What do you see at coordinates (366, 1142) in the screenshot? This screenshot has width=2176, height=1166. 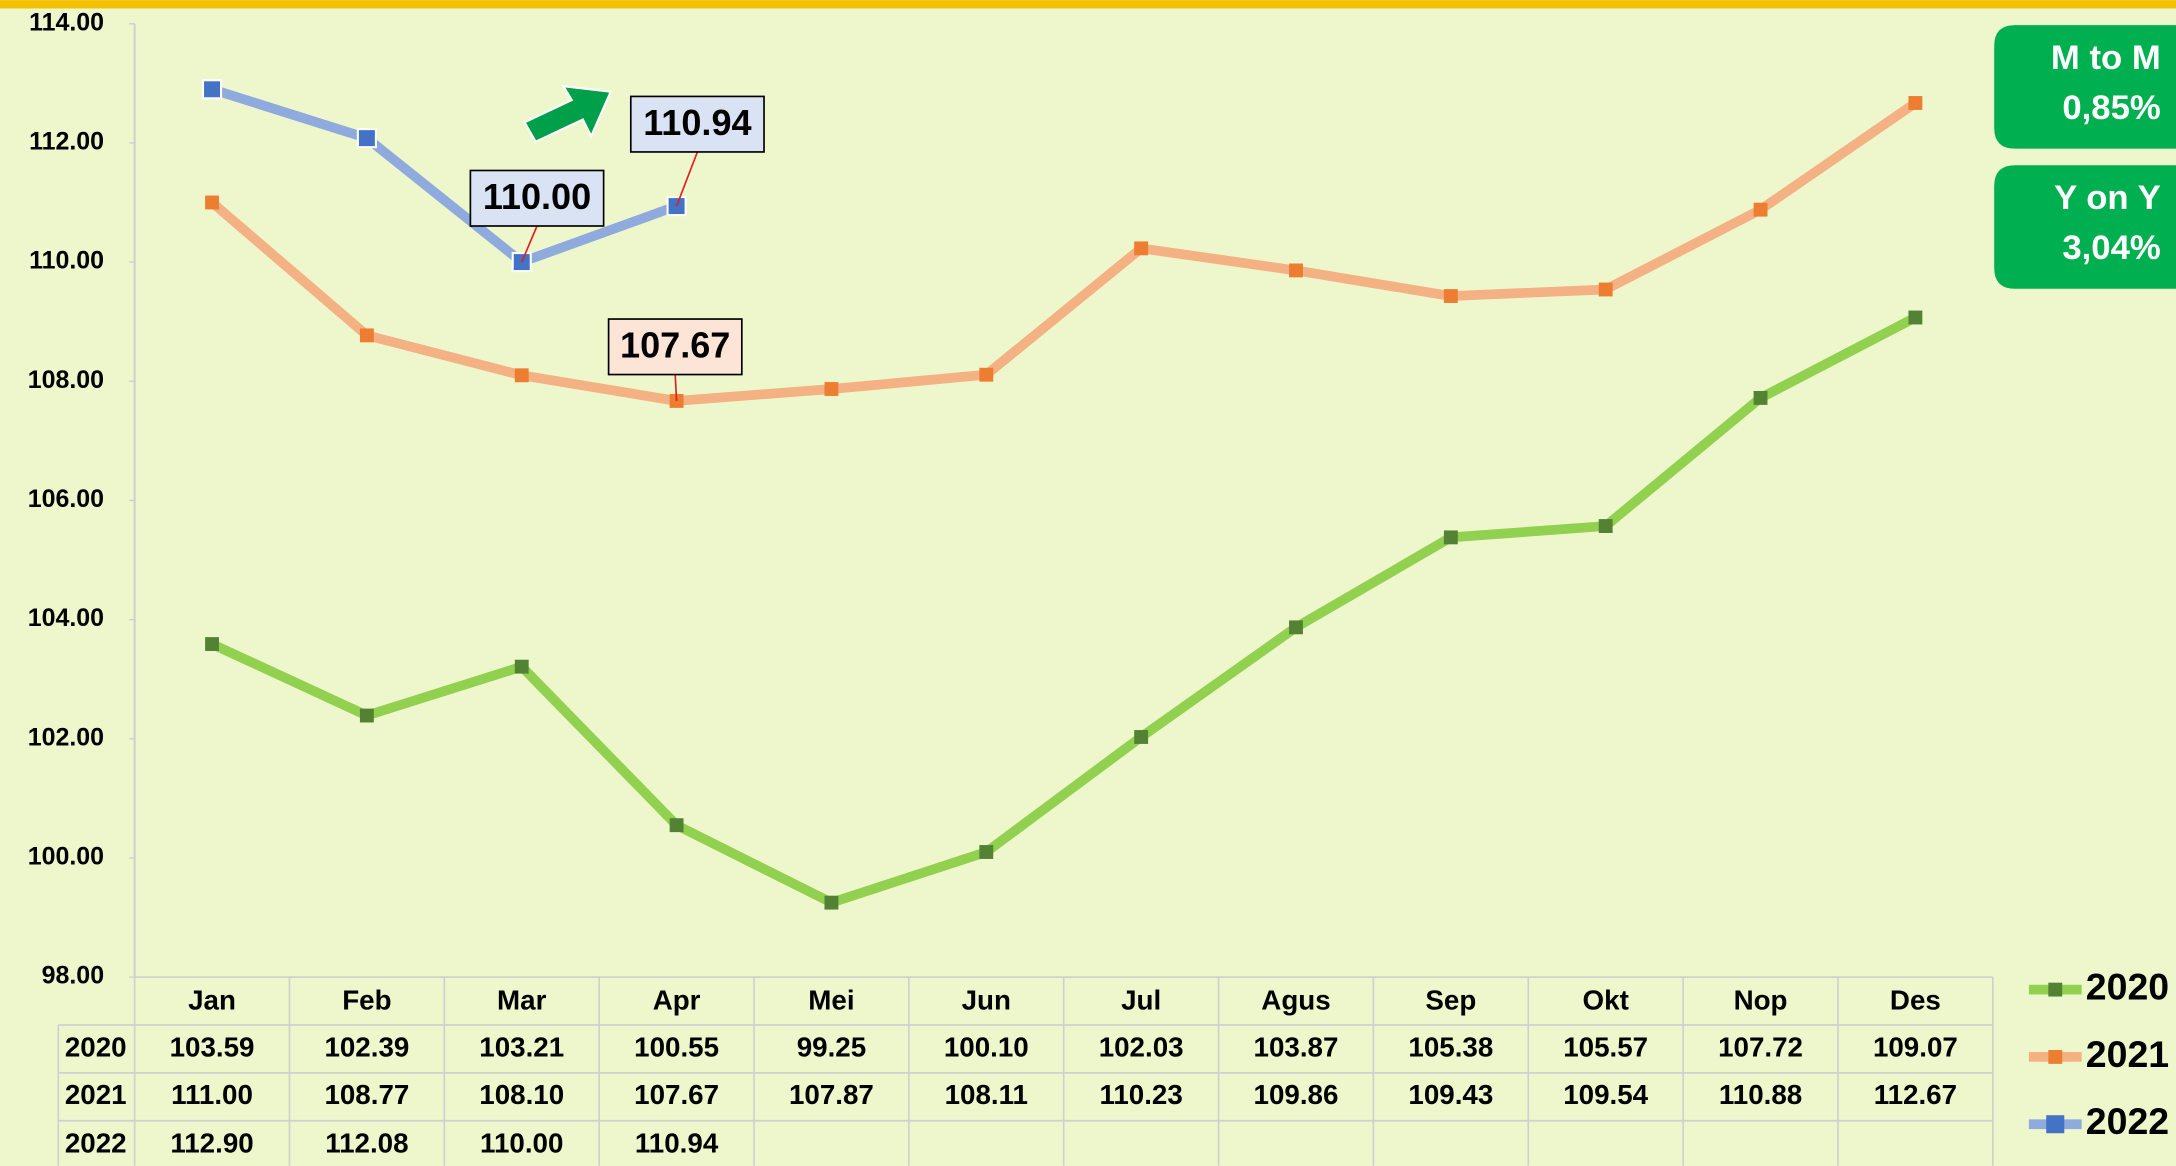 I see `table-cell: 112.08` at bounding box center [366, 1142].